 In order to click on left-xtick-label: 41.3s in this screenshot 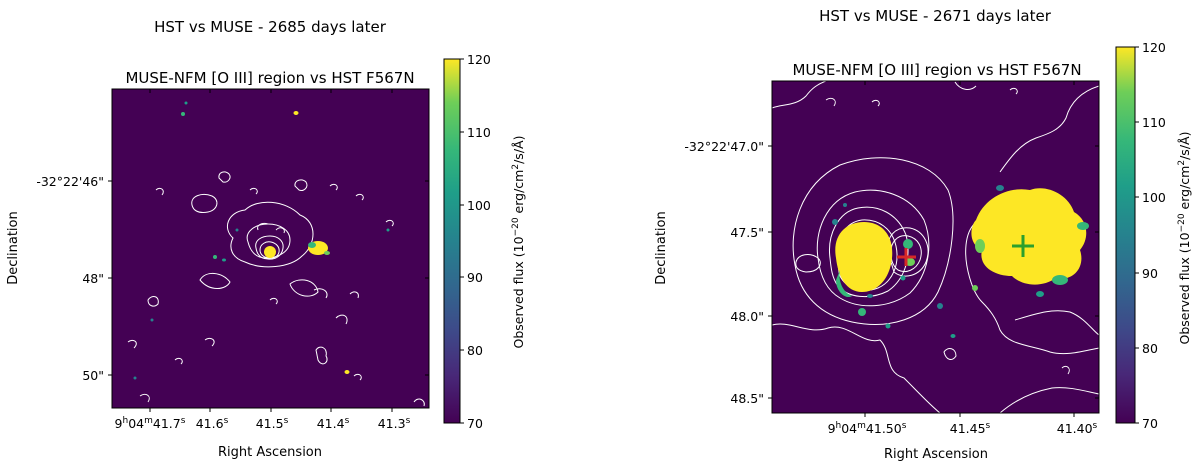, I will do `click(394, 423)`.